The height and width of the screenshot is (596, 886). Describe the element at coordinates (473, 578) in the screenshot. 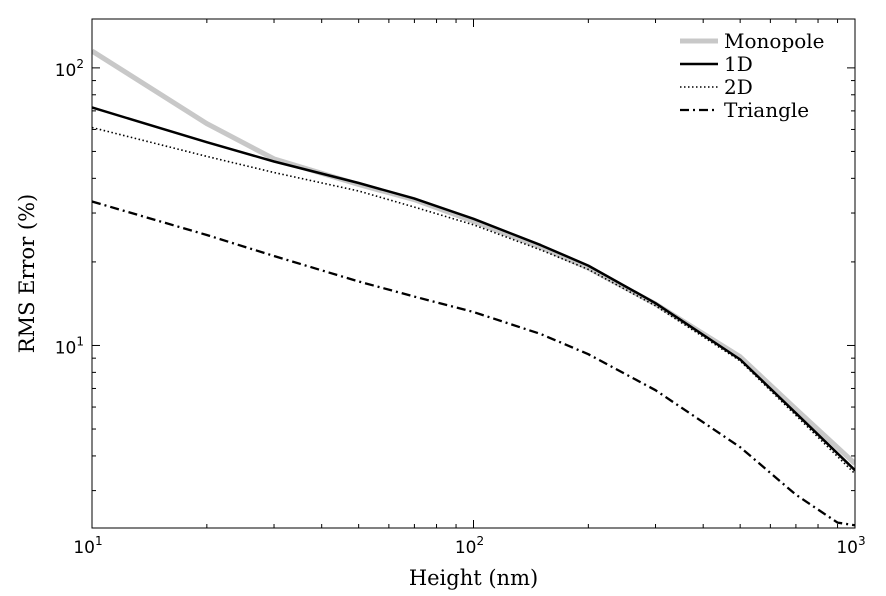

I see `x-axis-title: Height (nm)` at that location.